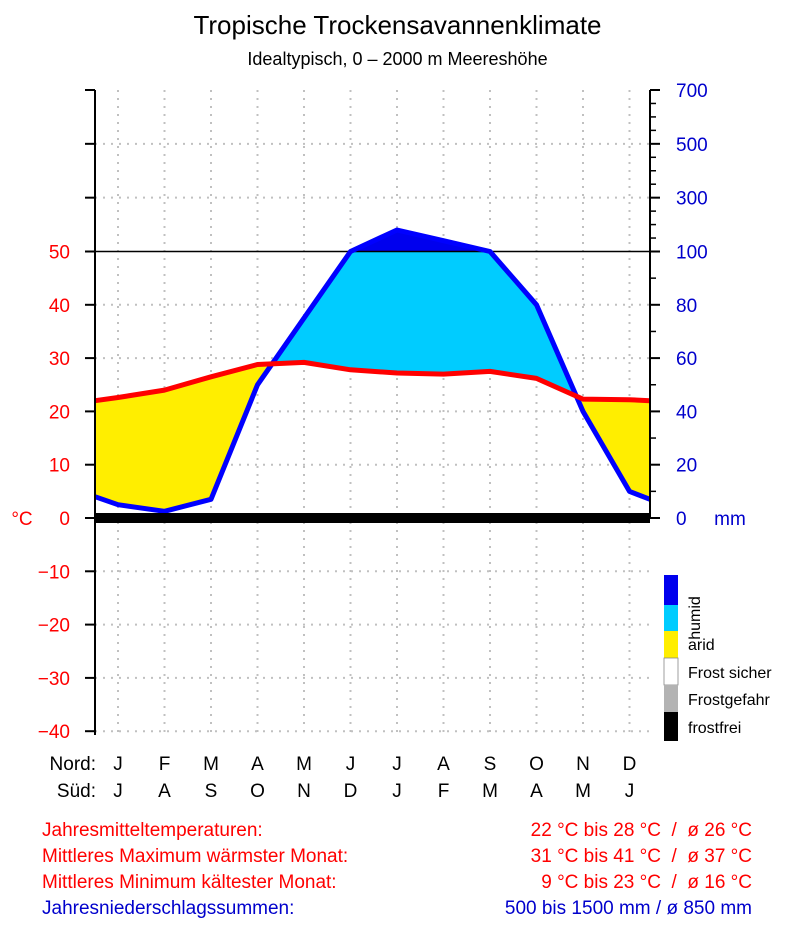 The image size is (795, 935). What do you see at coordinates (372, 381) in the screenshot?
I see `temperature-line` at bounding box center [372, 381].